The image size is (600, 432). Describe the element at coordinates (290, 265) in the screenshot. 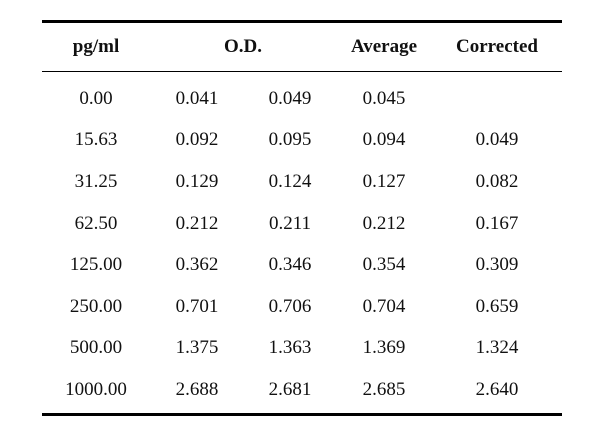

I see `cell-od-2: 0.346` at that location.